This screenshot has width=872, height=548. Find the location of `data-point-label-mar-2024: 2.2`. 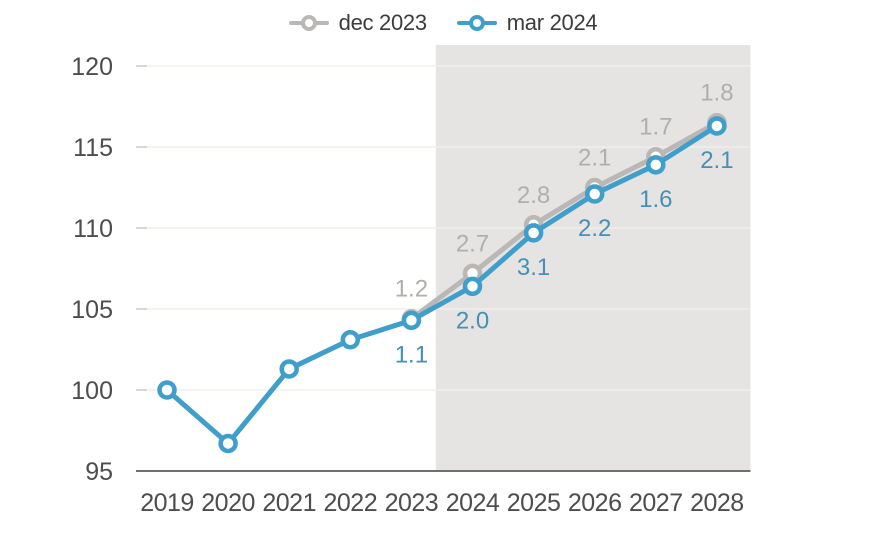

data-point-label-mar-2024: 2.2 is located at coordinates (594, 228).